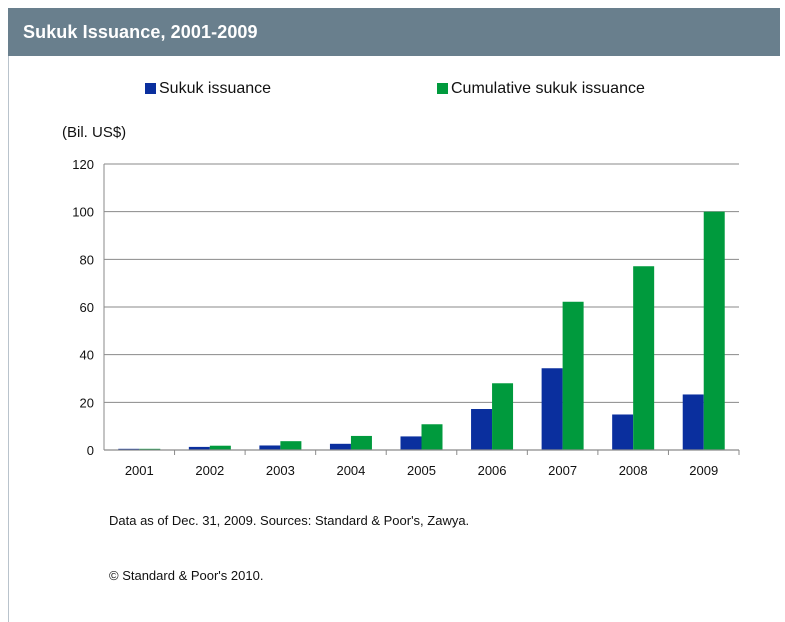  I want to click on figure-title: Sukuk Issuance, 2001-2009, so click(140, 32).